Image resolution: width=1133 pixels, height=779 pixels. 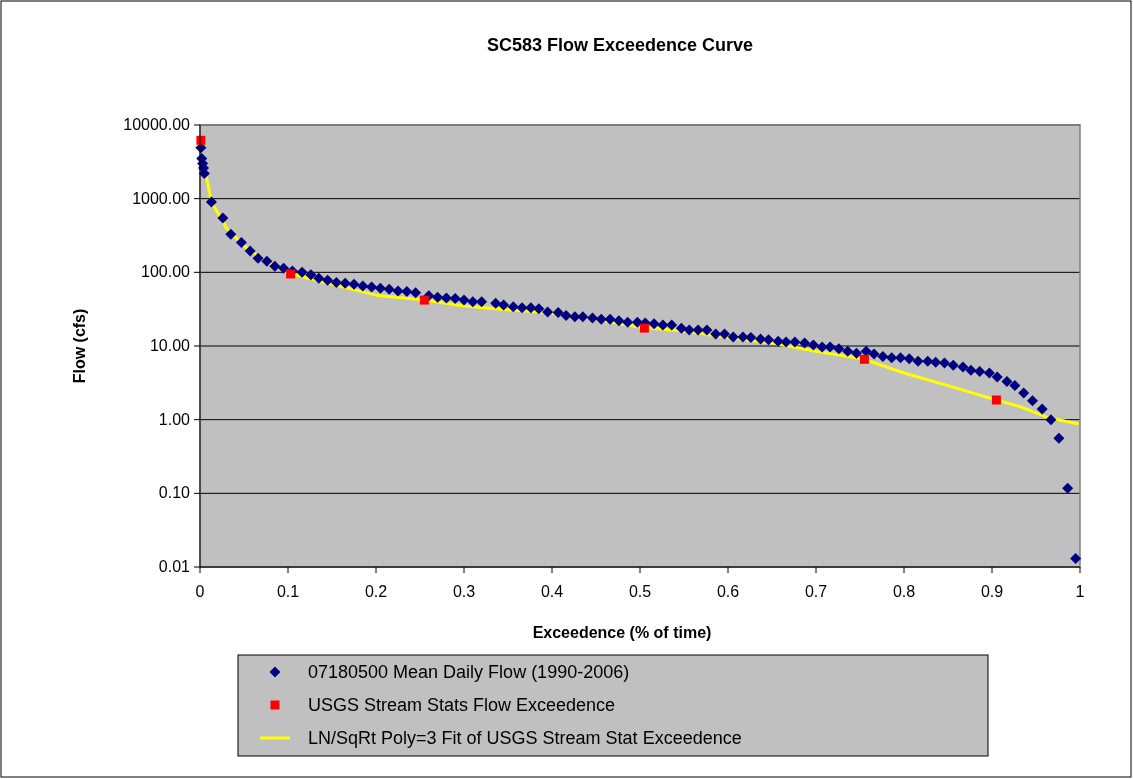 I want to click on x-tick-label: 0.3, so click(x=464, y=591).